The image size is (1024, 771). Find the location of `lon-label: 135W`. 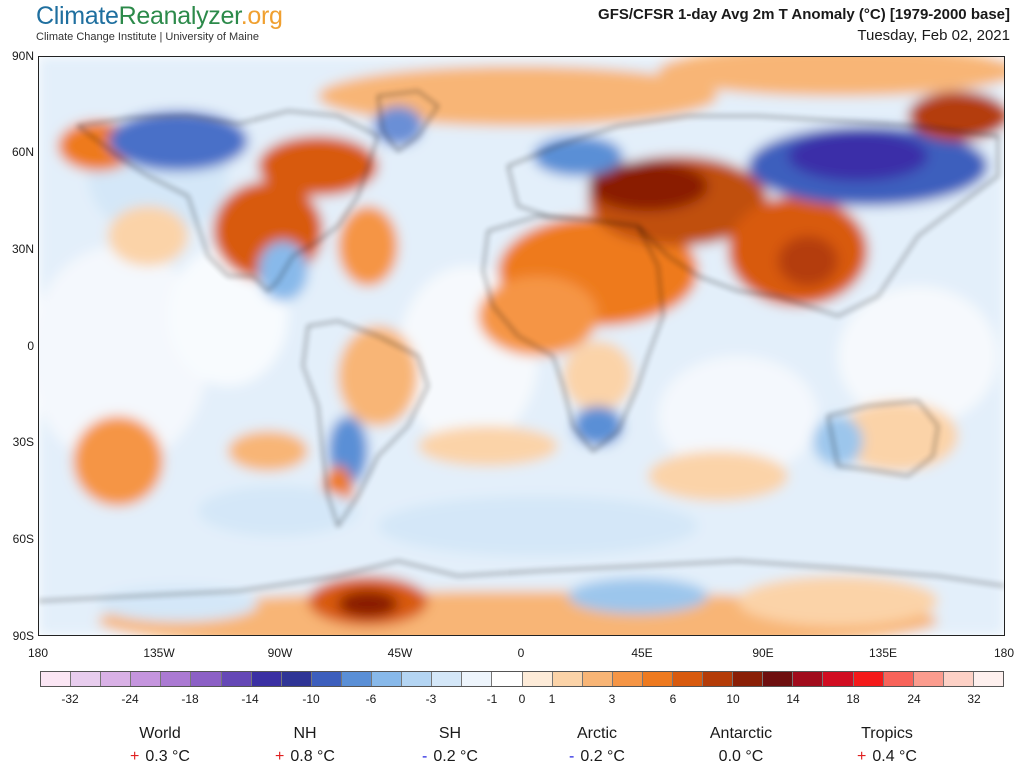

lon-label: 135W is located at coordinates (159, 653).